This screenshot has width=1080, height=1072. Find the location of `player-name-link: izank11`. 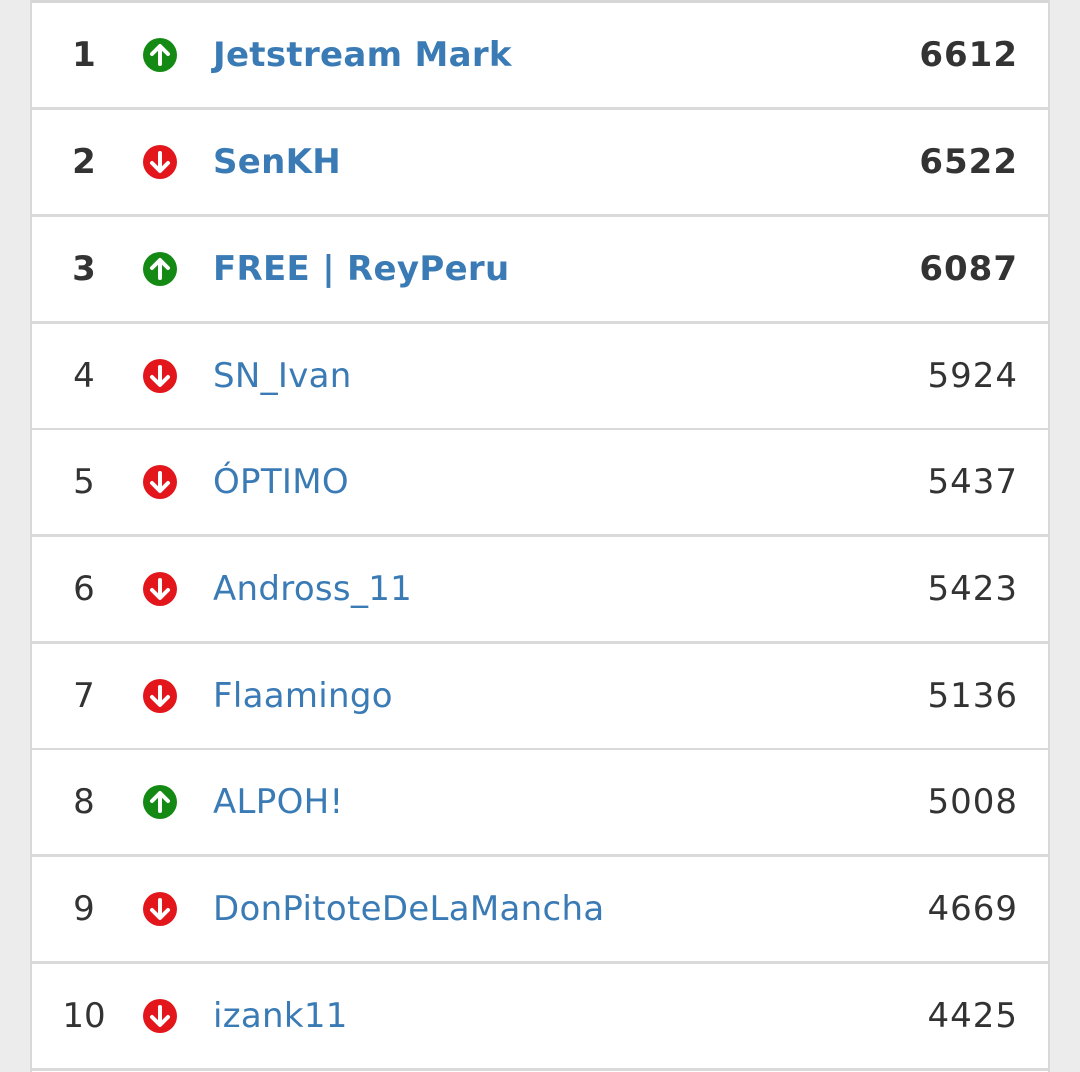

player-name-link: izank11 is located at coordinates (280, 1016).